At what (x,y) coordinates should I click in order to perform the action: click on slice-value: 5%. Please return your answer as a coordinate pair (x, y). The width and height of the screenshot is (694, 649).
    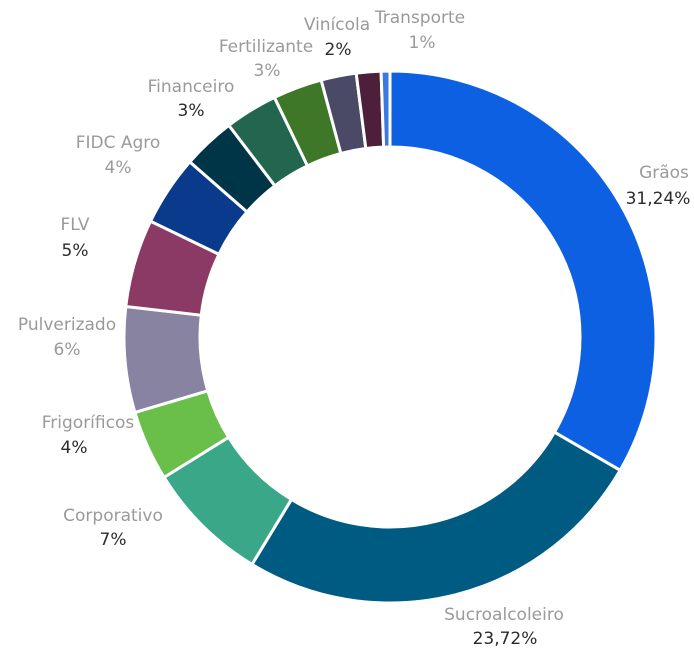
    Looking at the image, I should click on (75, 251).